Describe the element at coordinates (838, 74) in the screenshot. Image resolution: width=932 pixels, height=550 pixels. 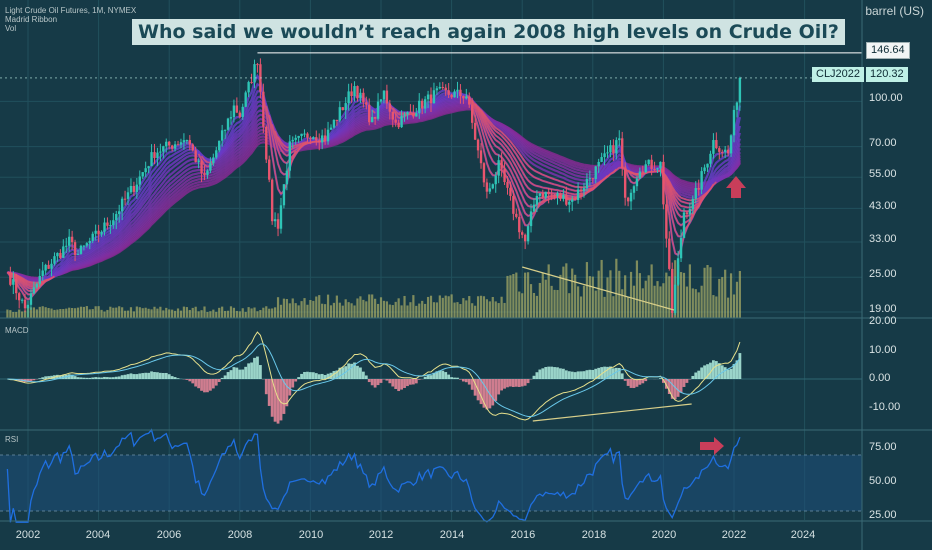
I see `symbol-tag: CLJ2022` at that location.